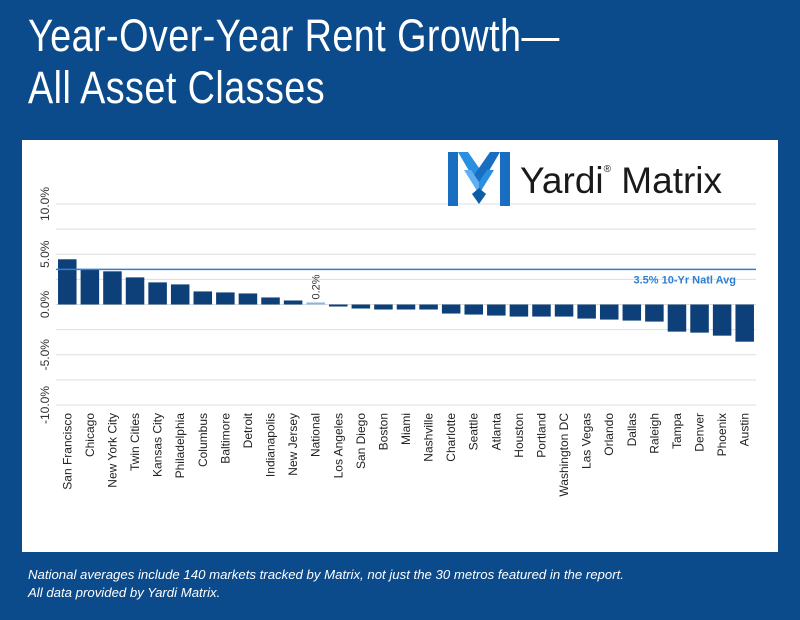  Describe the element at coordinates (479, 179) in the screenshot. I see `matrix-logo-icon` at that location.